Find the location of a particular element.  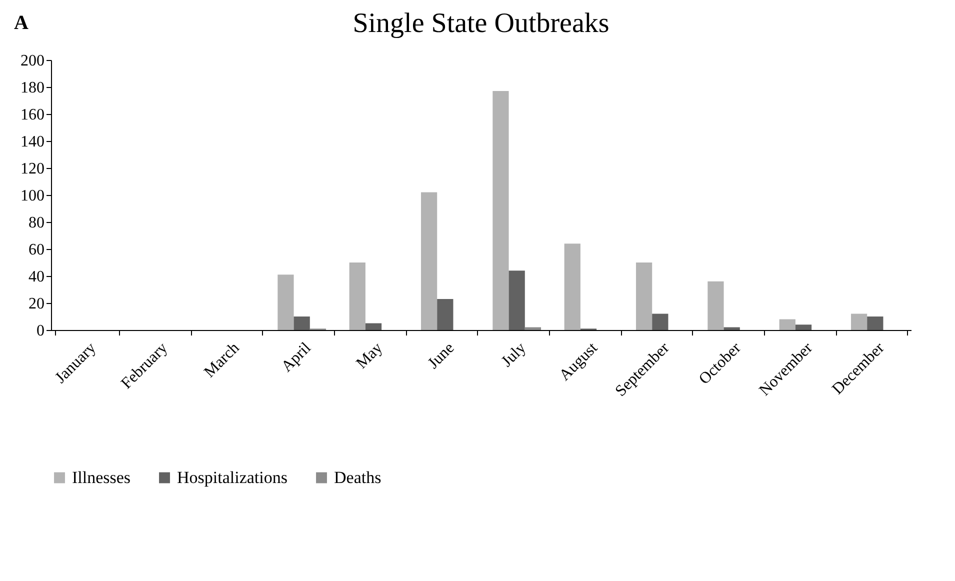

legend-label: Deaths is located at coordinates (358, 477).